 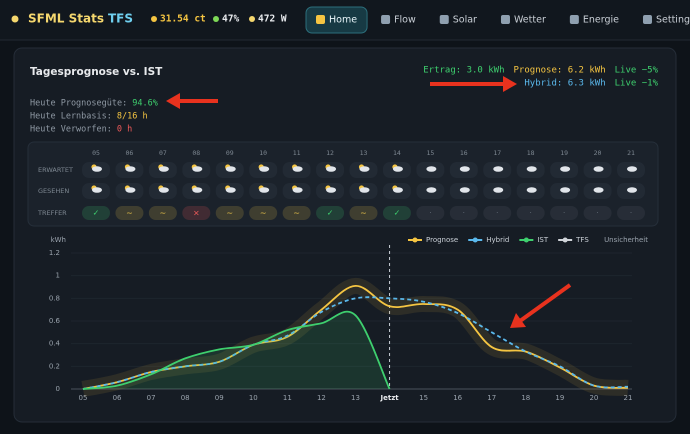 I want to click on hour-label: 06, so click(x=130, y=153).